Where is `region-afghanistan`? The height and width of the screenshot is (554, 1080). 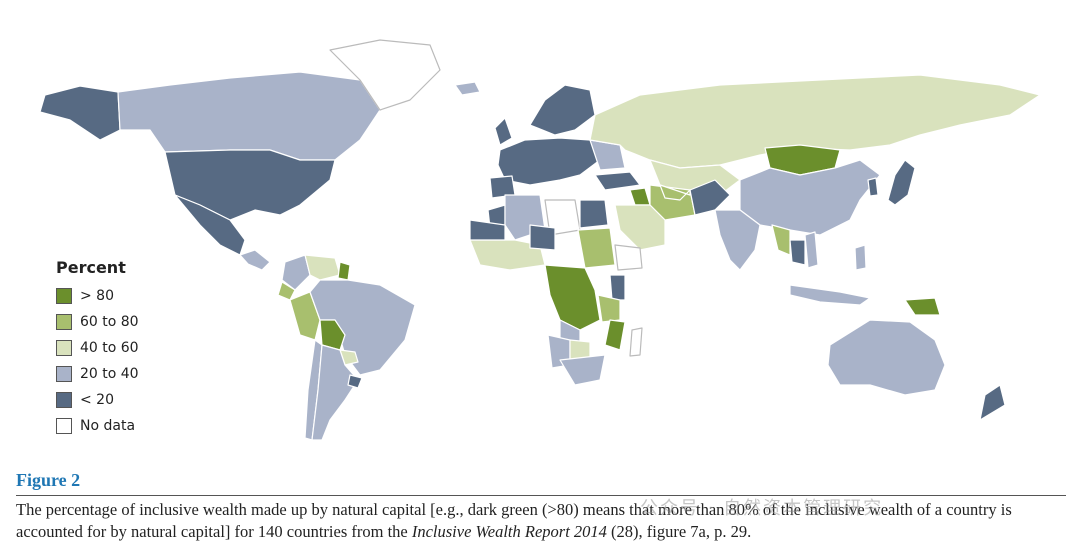
region-afghanistan is located at coordinates (710, 197).